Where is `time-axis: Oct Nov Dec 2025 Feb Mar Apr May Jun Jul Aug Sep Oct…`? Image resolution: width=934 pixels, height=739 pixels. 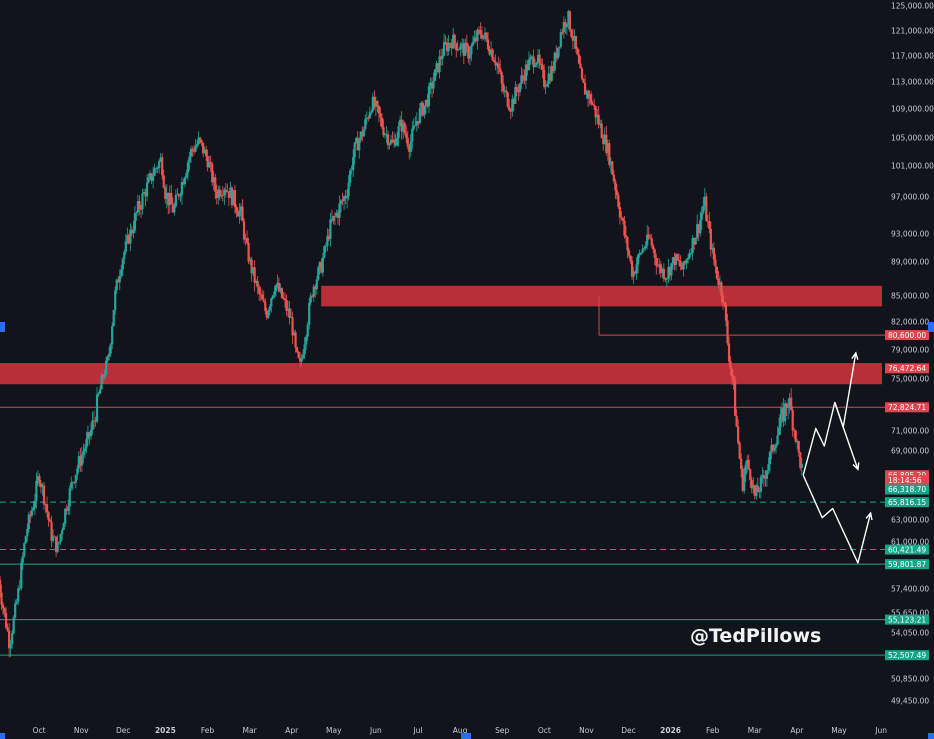
time-axis: Oct Nov Dec 2025 Feb Mar Apr May Jun Jul Aug Sep Oct… is located at coordinates (460, 730).